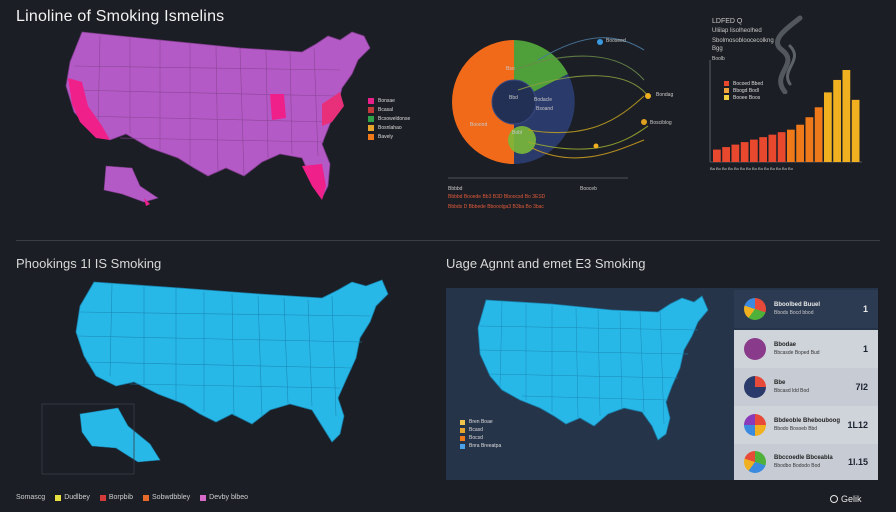  What do you see at coordinates (588, 189) in the screenshot?
I see `donut-footer-head-right: Booceb` at bounding box center [588, 189].